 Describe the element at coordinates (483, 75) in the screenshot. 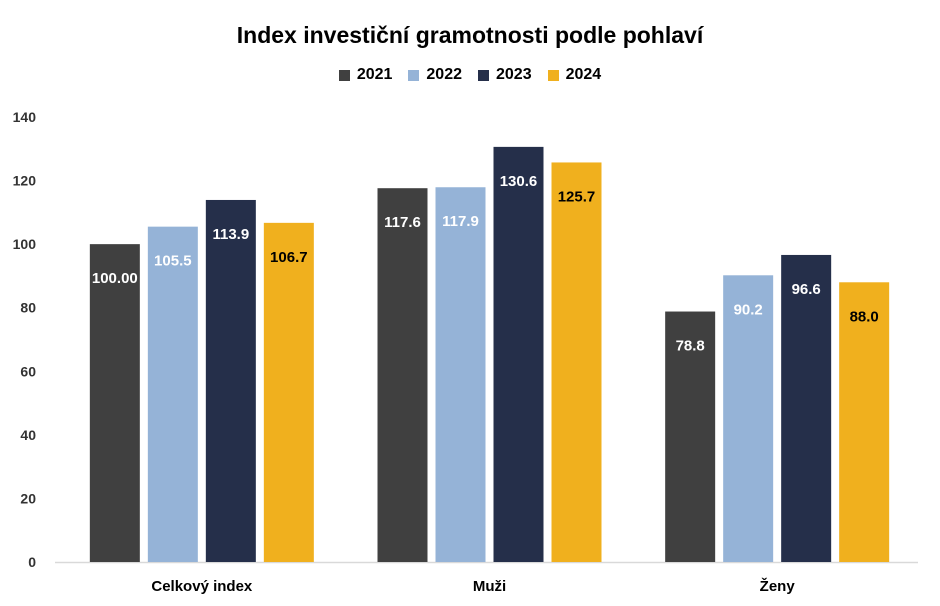

I see `legend-swatch-2023` at that location.